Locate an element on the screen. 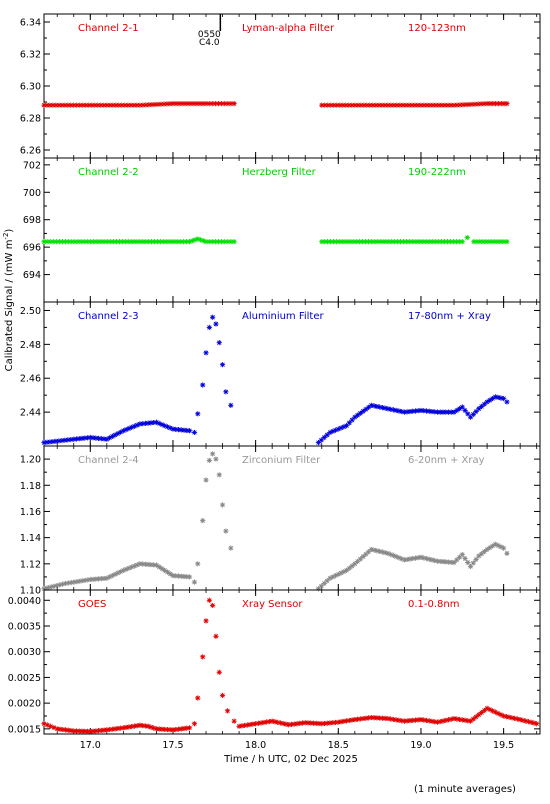 The width and height of the screenshot is (550, 804). flare-marker-class: C4.0 is located at coordinates (209, 43).